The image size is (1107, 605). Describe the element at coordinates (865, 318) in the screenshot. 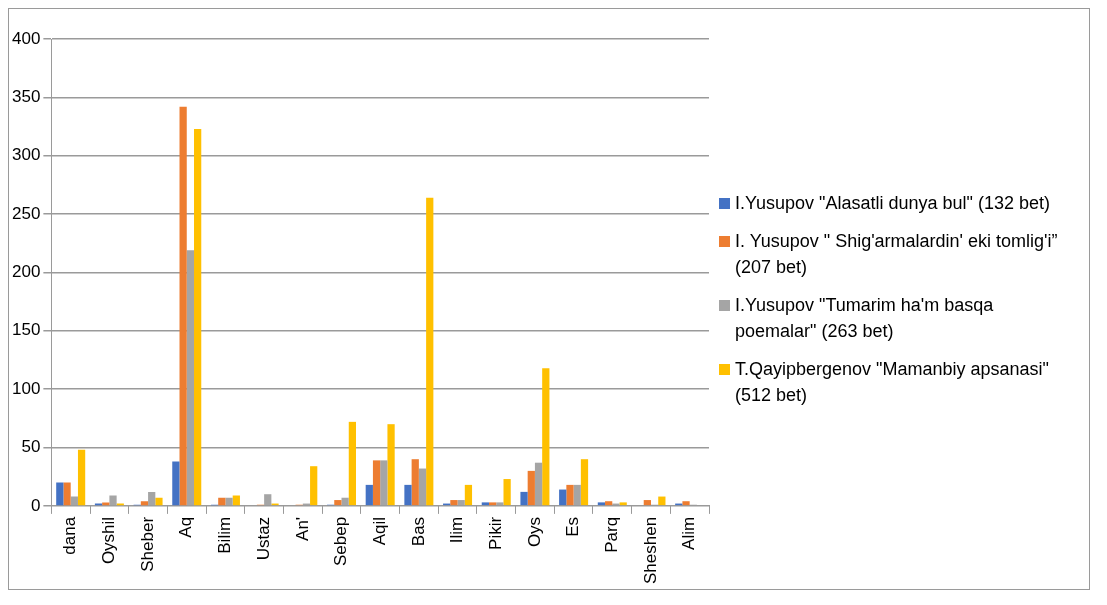

I see `legend-label: I.Yusupov "Tumarim ha'm basqa poemalar" (263 bet)` at that location.